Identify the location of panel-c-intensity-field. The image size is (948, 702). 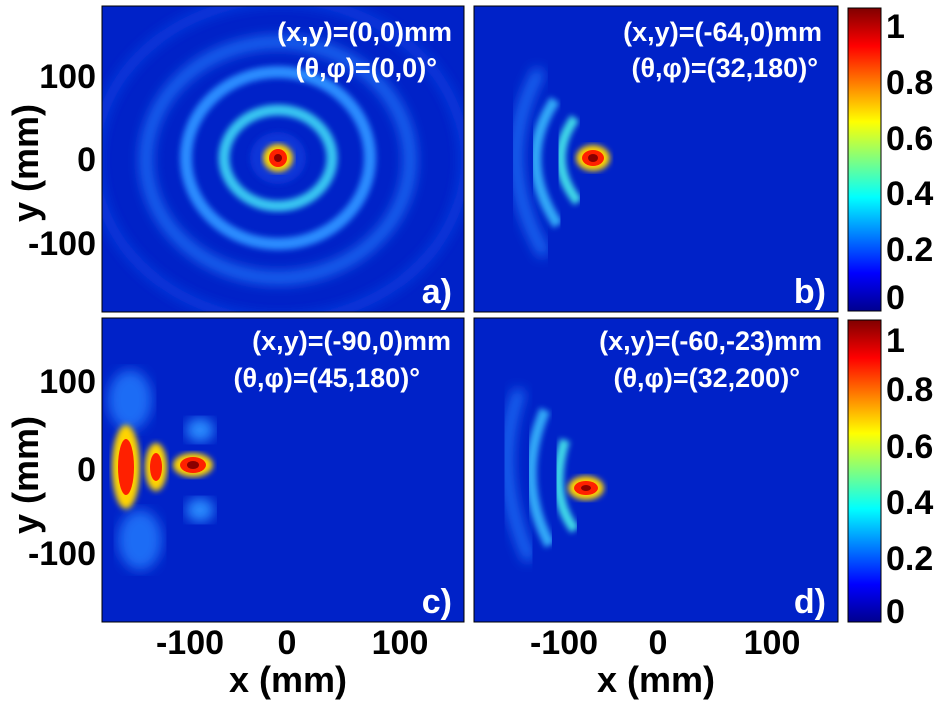
(161, 470).